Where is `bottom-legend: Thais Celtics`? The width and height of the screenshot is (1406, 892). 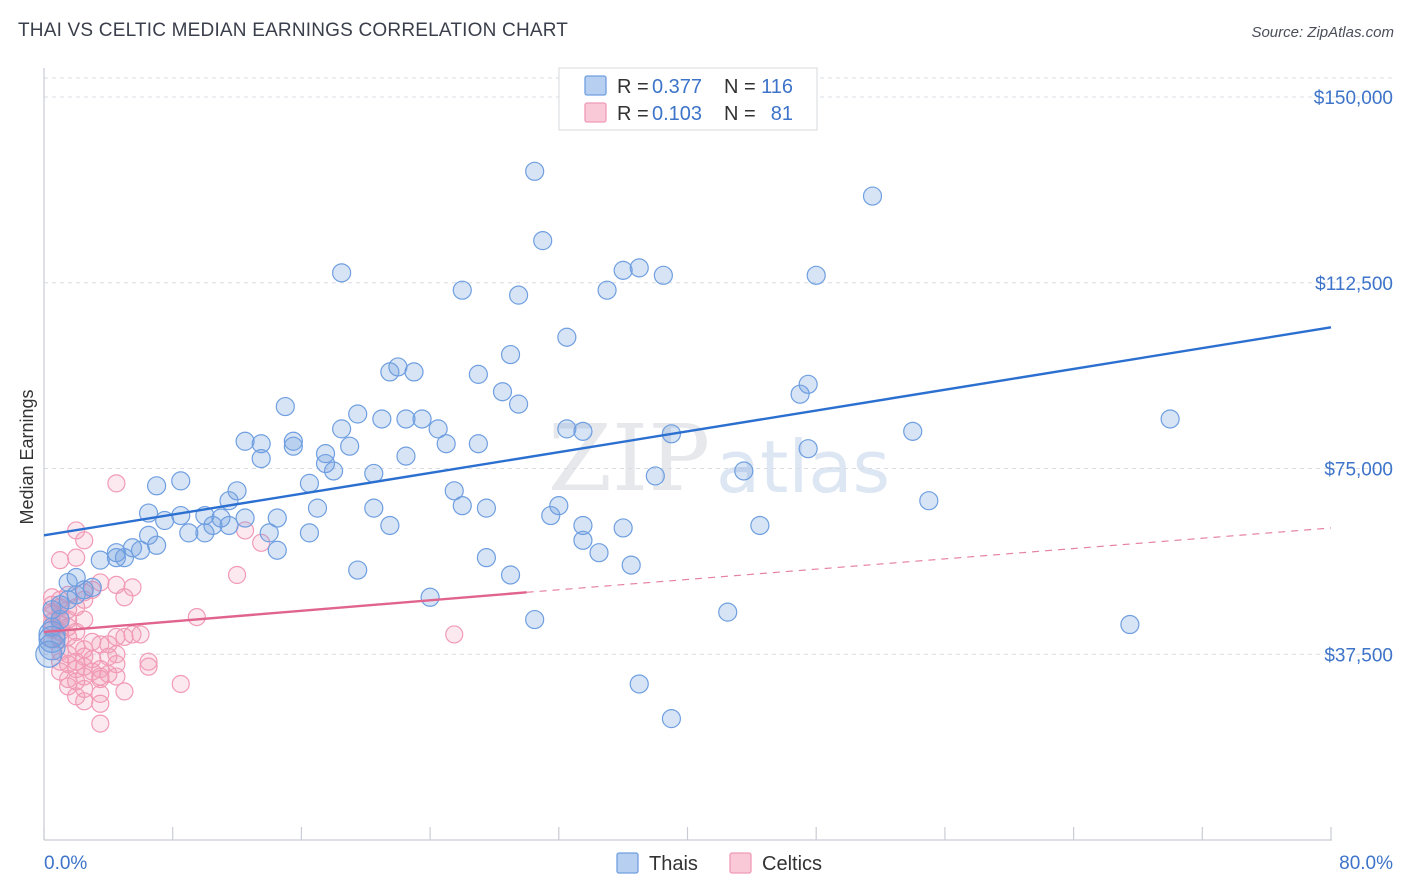
bottom-legend: Thais Celtics is located at coordinates (719, 863).